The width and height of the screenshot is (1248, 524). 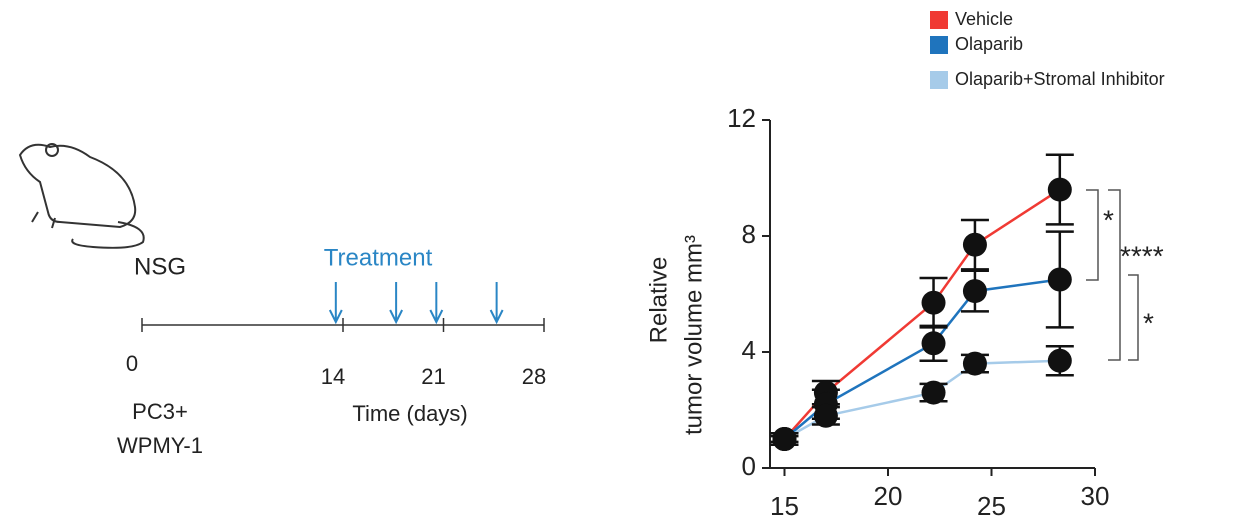 I want to click on timeline-tick-label: 21, so click(x=433, y=376).